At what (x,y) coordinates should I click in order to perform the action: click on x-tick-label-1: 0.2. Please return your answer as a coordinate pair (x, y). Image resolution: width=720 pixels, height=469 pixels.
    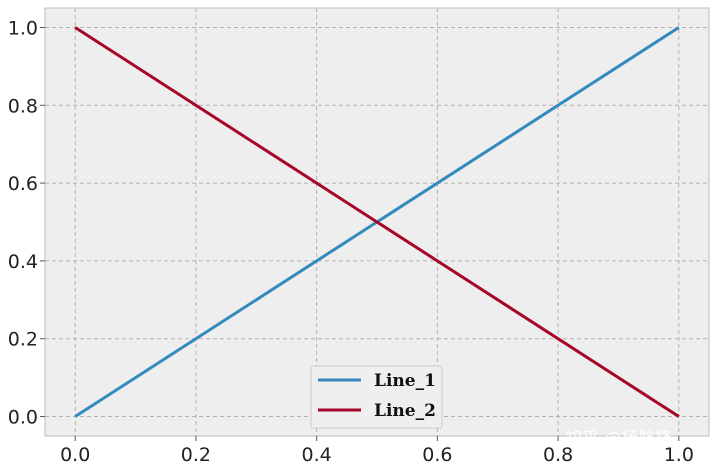
    Looking at the image, I should click on (196, 455).